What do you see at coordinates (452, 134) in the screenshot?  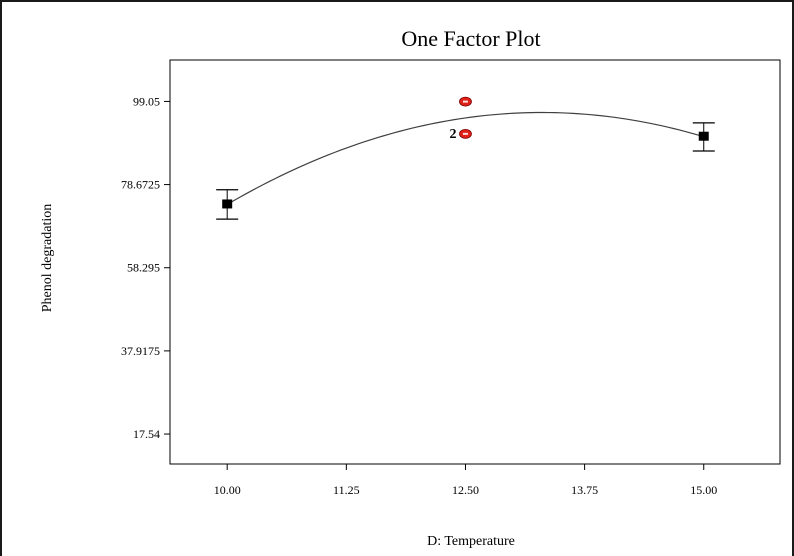 I see `design-point-count-label: 2` at bounding box center [452, 134].